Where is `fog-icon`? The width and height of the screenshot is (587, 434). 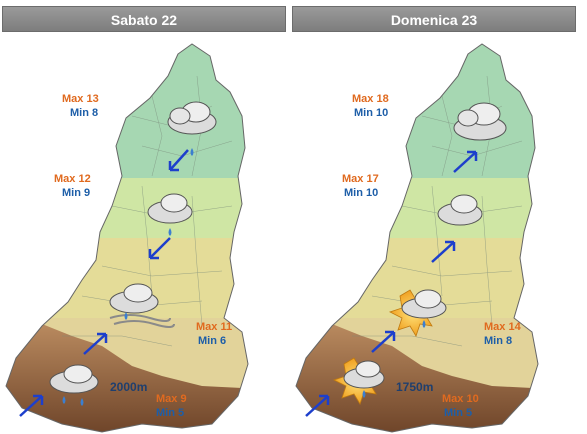 fog-icon is located at coordinates (142, 321).